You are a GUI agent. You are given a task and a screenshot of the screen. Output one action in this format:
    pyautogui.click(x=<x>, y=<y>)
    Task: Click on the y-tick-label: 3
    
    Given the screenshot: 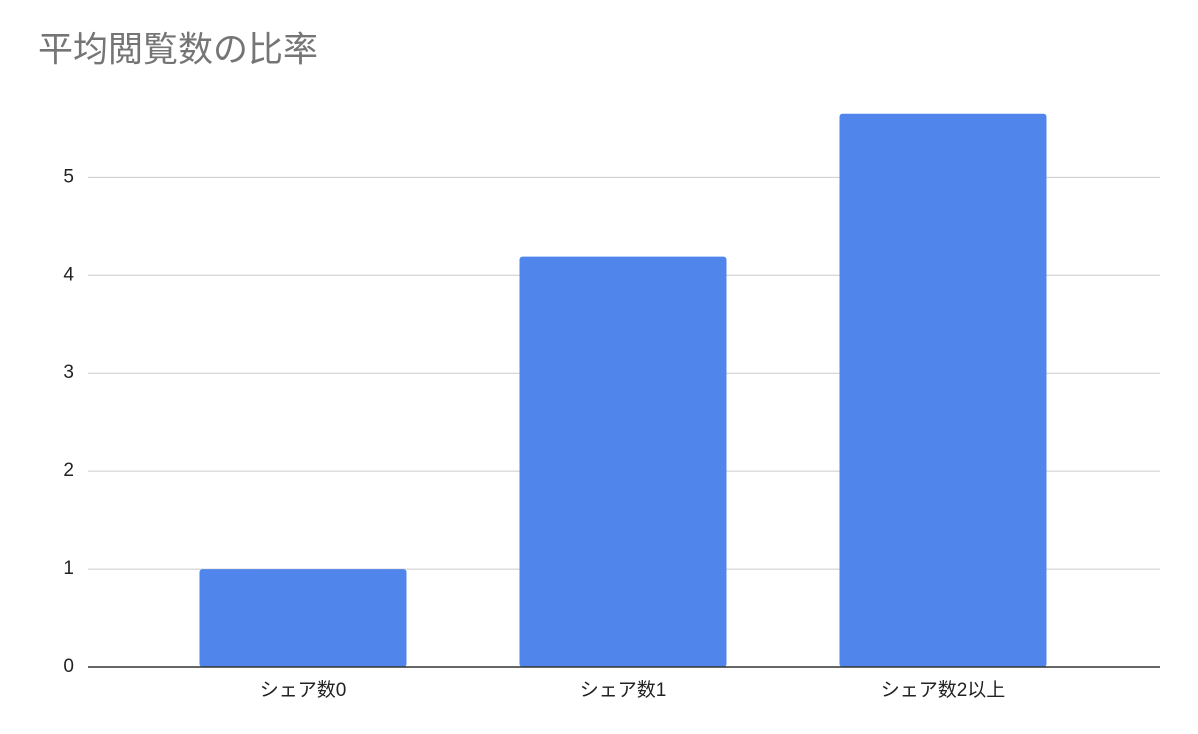 What is the action you would take?
    pyautogui.click(x=68, y=372)
    